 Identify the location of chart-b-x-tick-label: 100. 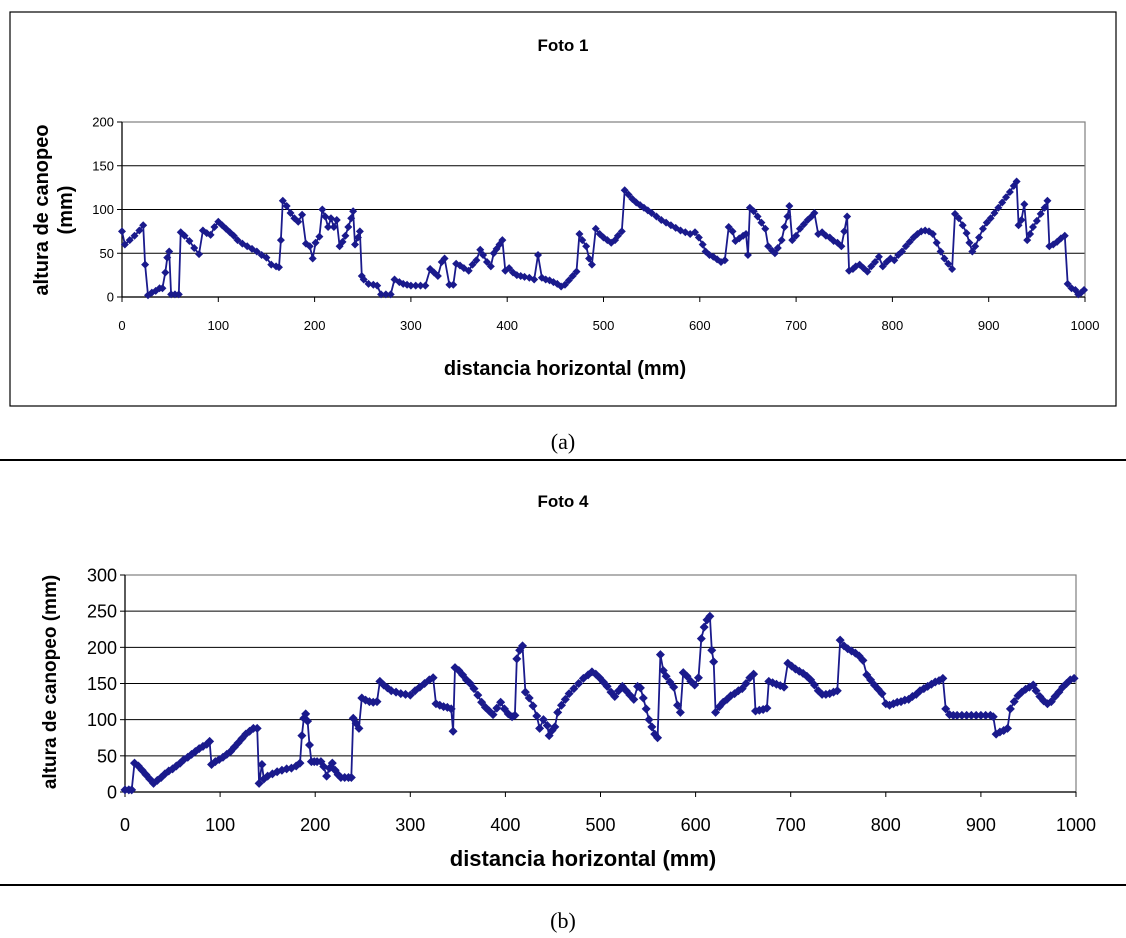
(220, 825).